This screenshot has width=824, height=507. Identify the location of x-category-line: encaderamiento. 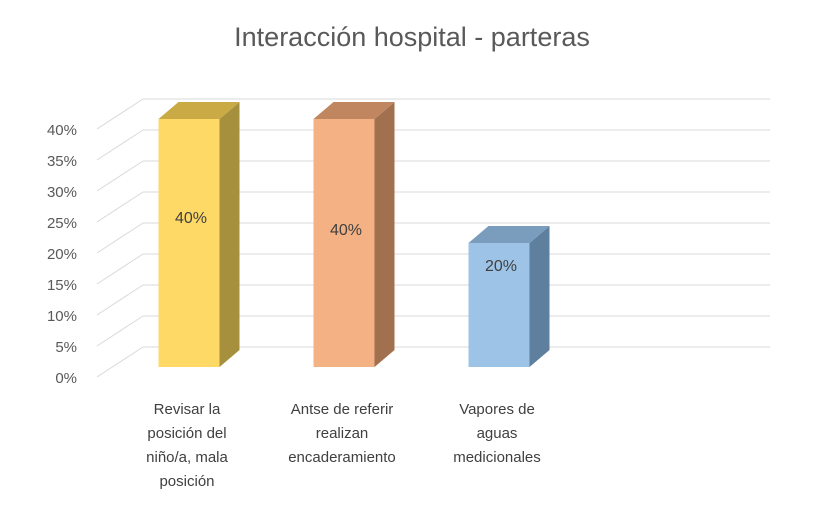
(342, 457).